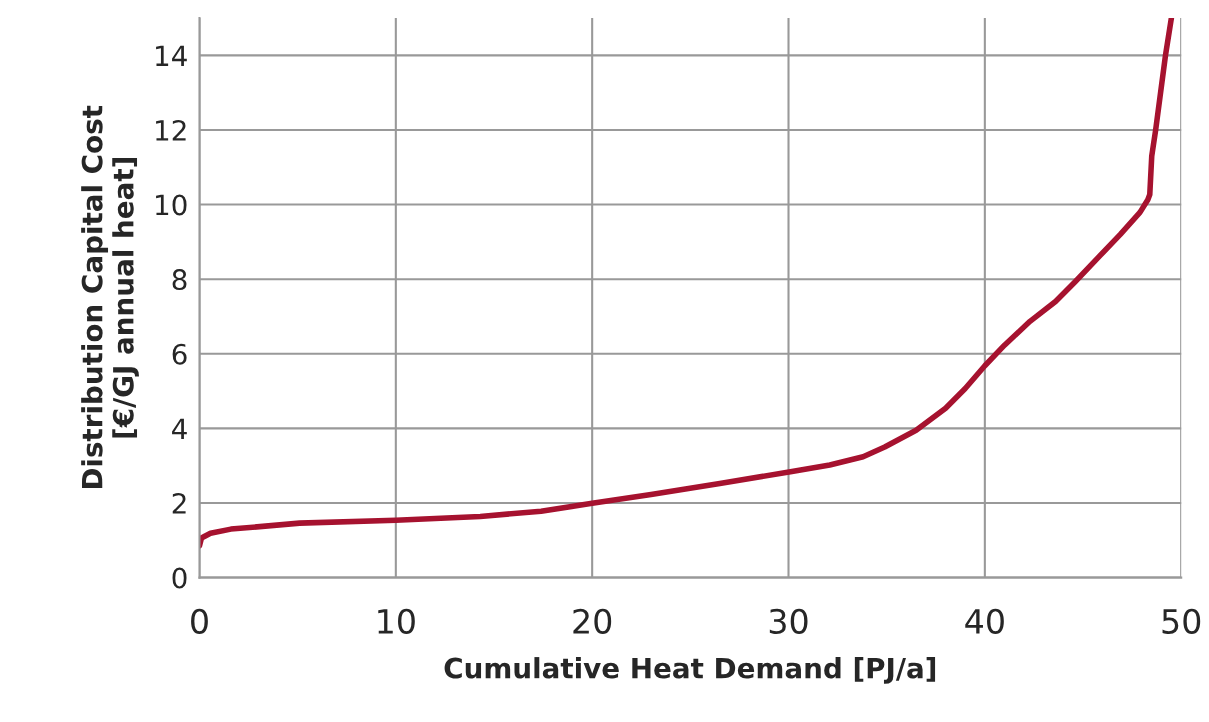 The image size is (1209, 722). Describe the element at coordinates (179, 280) in the screenshot. I see `y-tick-label: 8` at that location.